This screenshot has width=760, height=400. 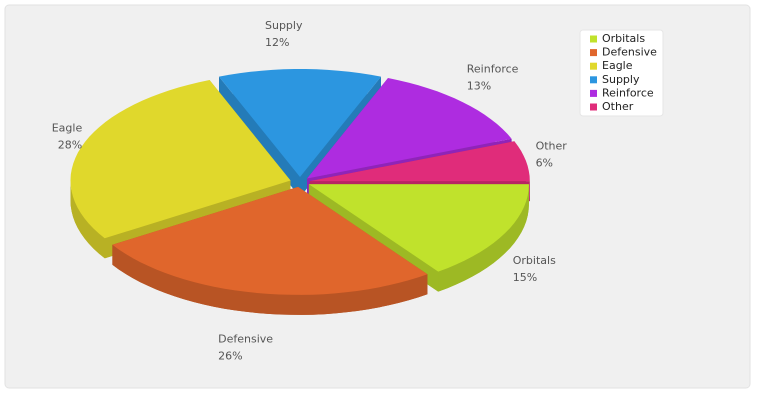 I want to click on legend-label: Supply, so click(x=621, y=79).